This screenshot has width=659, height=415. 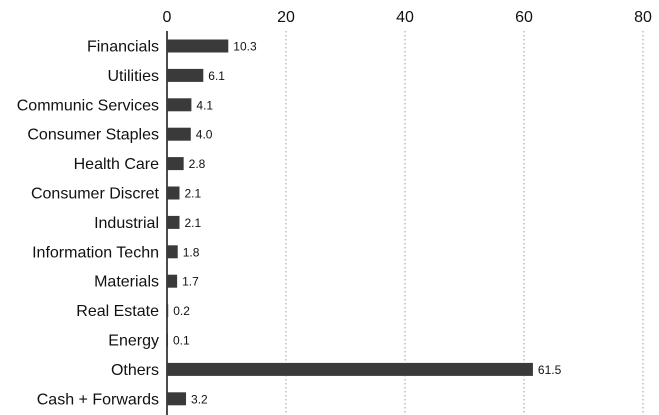 I want to click on value-label: 0.2, so click(x=181, y=311).